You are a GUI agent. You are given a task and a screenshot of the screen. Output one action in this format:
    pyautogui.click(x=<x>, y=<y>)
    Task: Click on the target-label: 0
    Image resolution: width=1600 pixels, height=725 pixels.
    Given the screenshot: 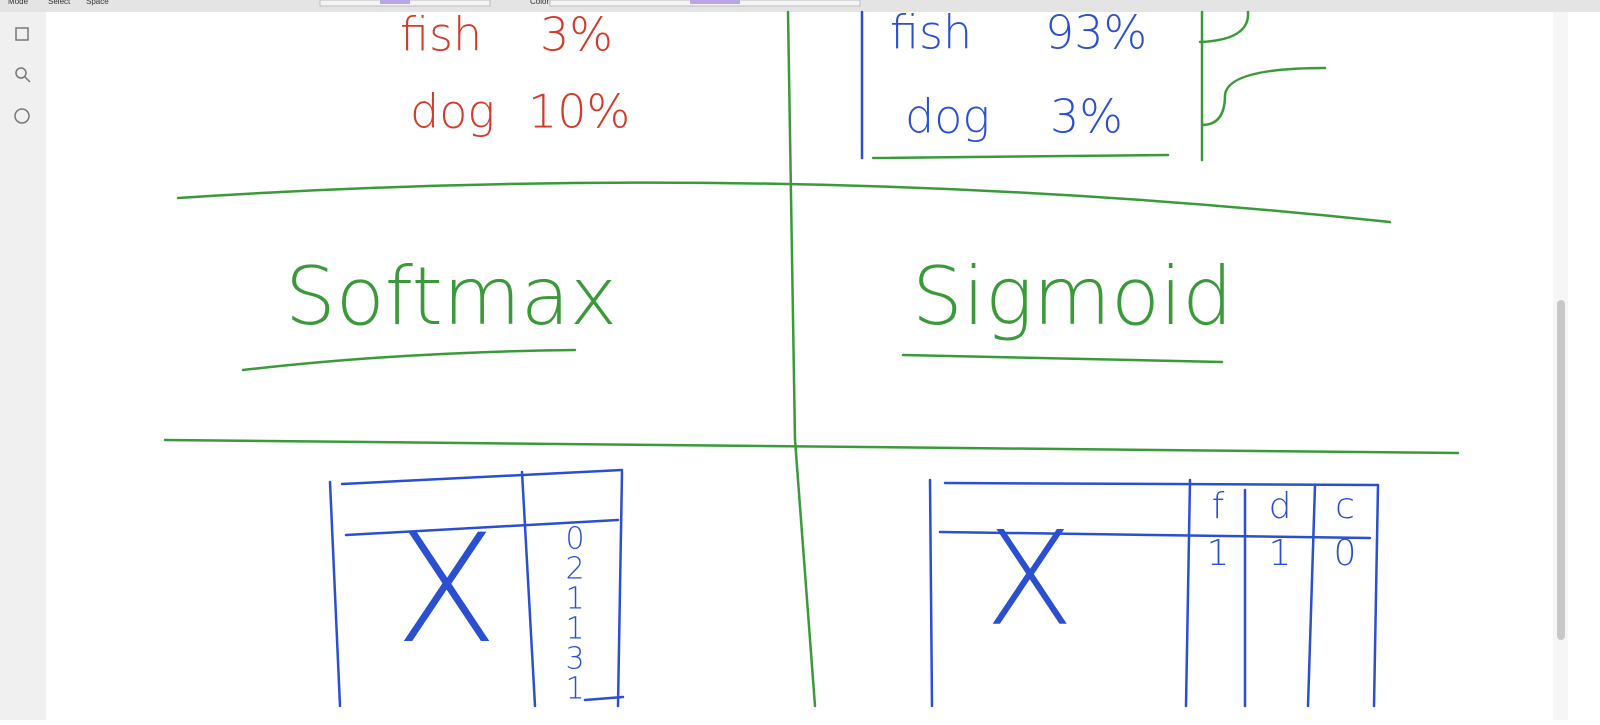 What is the action you would take?
    pyautogui.click(x=574, y=539)
    